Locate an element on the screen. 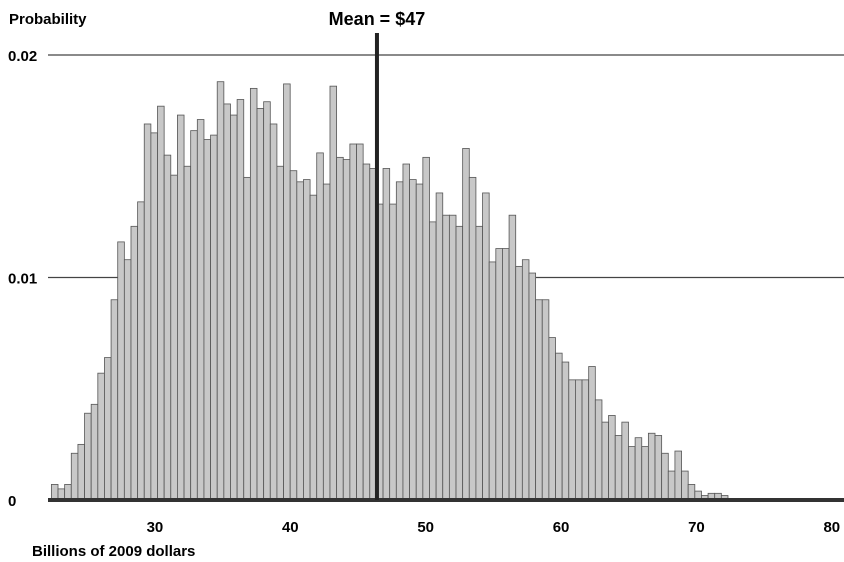  x-tick-label: 50 is located at coordinates (425, 527).